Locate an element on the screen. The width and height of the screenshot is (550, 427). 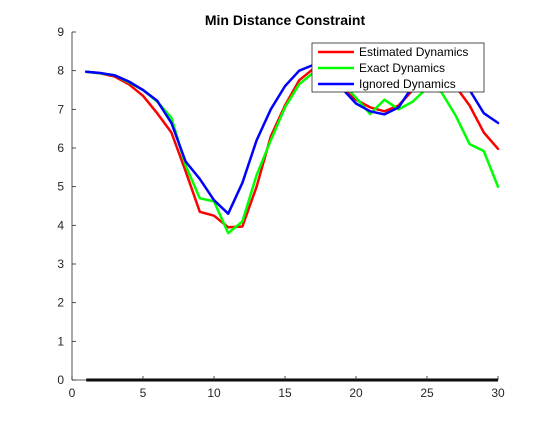
legend-label: Exact Dynamics is located at coordinates (402, 68).